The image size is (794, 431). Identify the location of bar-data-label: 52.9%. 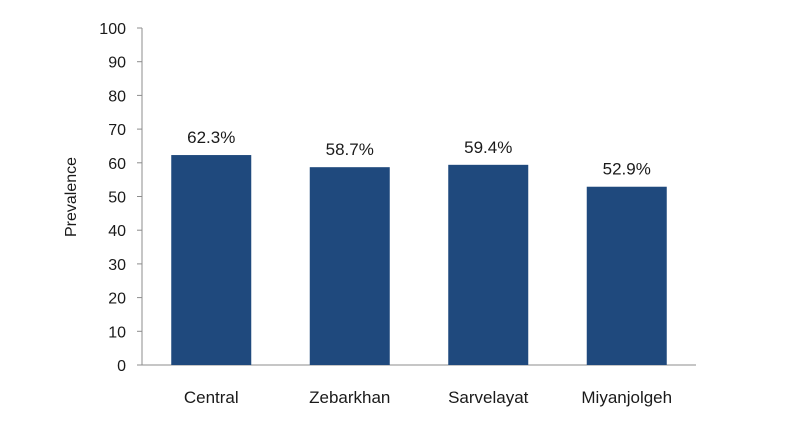
(627, 169).